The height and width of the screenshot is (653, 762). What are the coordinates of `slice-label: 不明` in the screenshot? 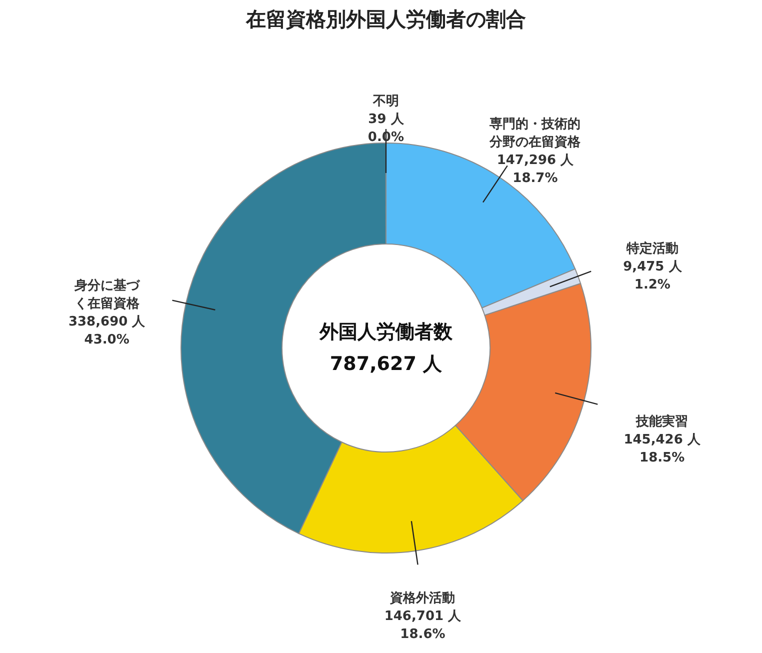 It's located at (385, 101).